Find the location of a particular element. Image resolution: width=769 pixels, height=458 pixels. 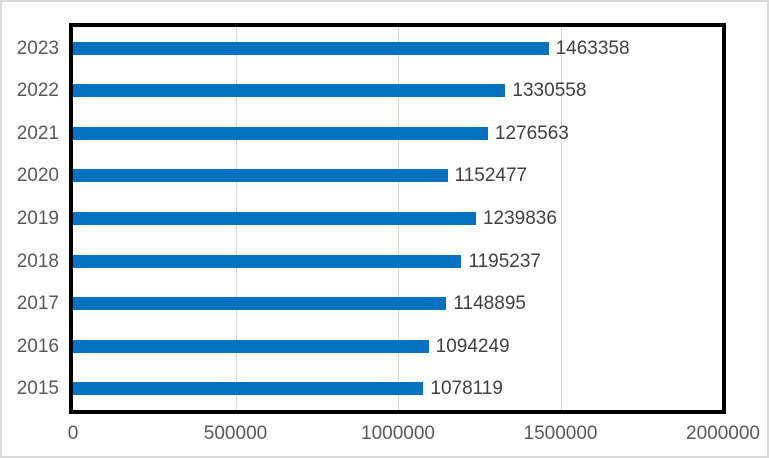

bar-row-2016: 1094249 is located at coordinates (397, 346).